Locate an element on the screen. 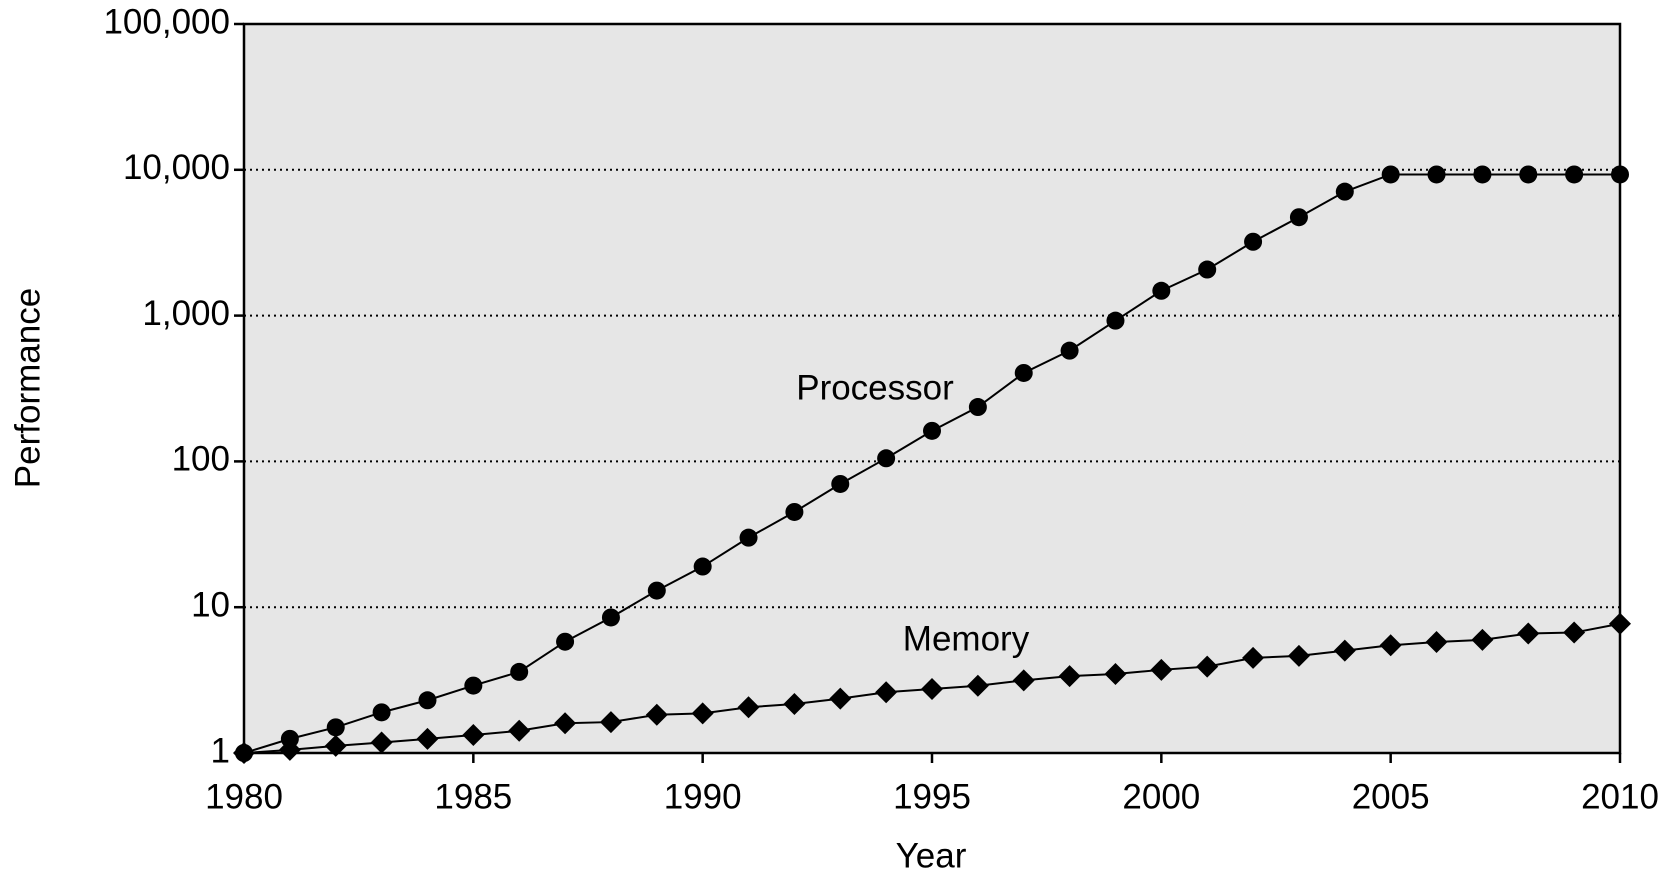  y-tick-label: 100,000 is located at coordinates (166, 21).